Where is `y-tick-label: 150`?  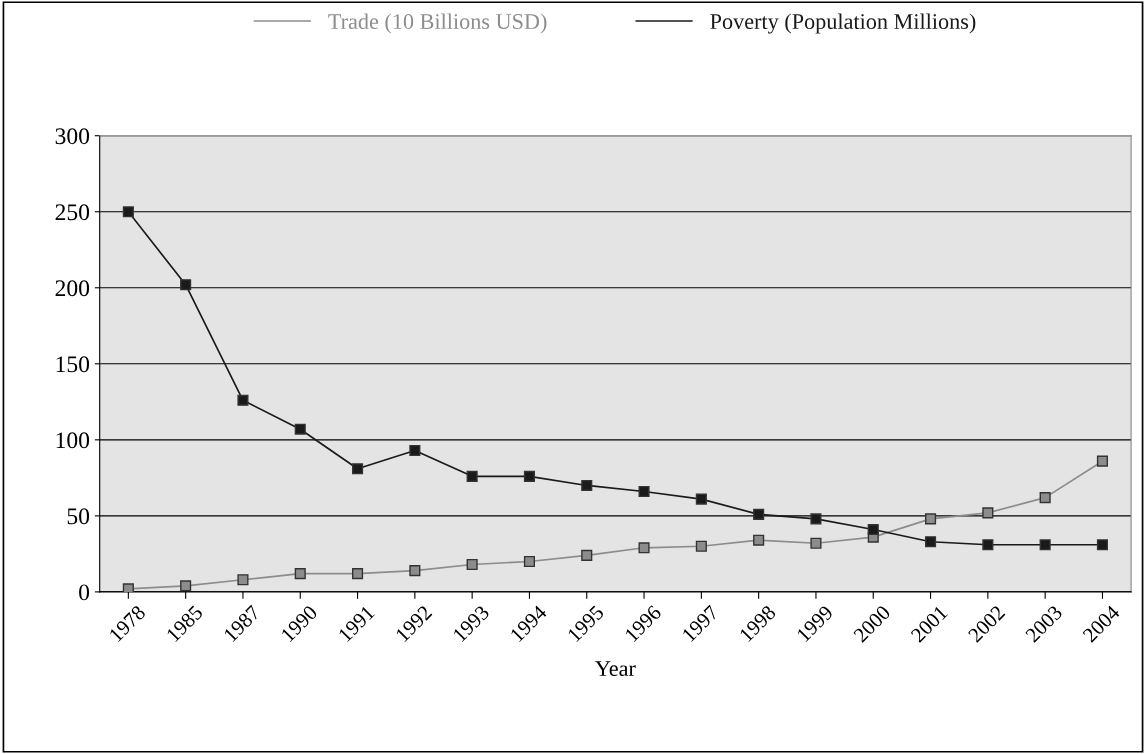
y-tick-label: 150 is located at coordinates (73, 364).